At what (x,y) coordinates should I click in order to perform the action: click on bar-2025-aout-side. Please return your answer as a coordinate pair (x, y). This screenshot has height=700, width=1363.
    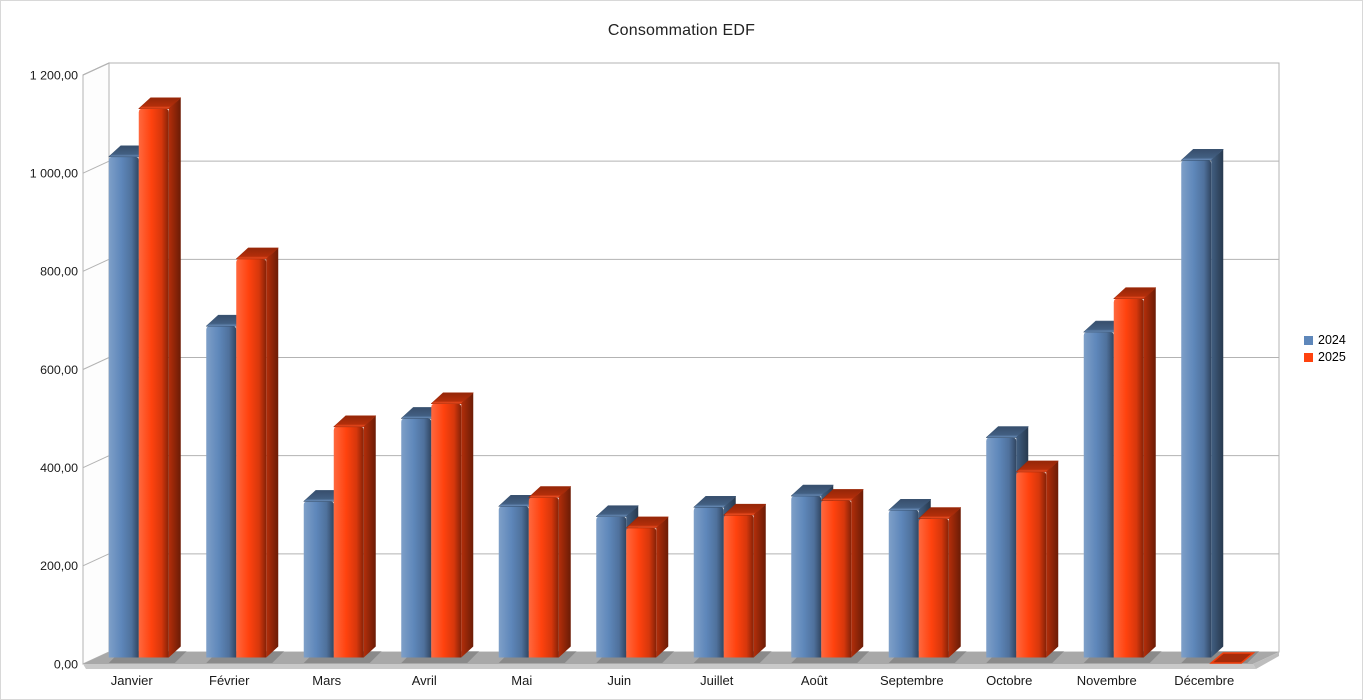
    Looking at the image, I should click on (857, 573).